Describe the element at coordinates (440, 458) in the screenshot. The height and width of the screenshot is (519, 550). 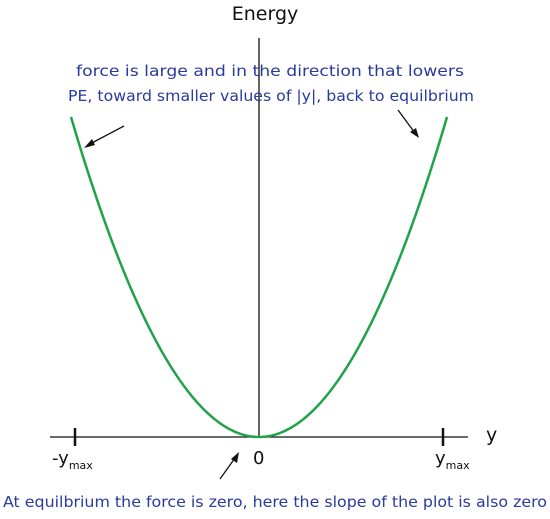
I see `tick-label-pos-ymax-main: y` at that location.